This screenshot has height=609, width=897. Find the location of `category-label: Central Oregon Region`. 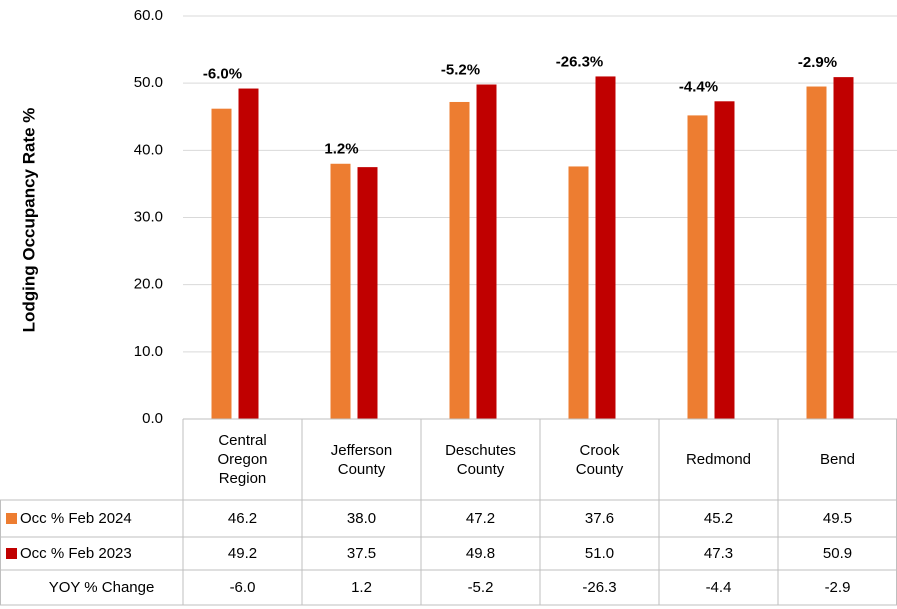

category-label: Central Oregon Region is located at coordinates (242, 459).